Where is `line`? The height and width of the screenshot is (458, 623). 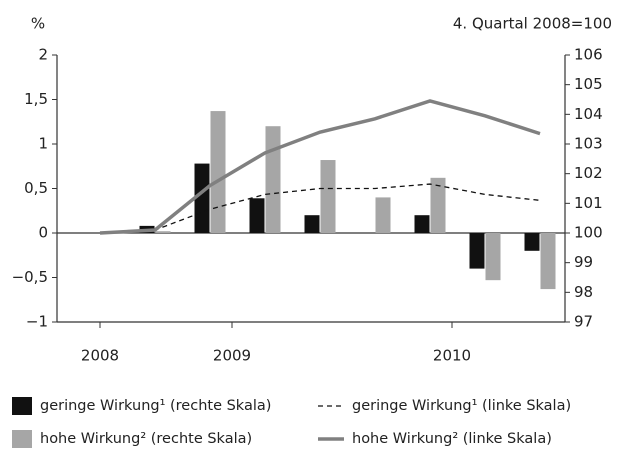
line is located at coordinates (320, 208).